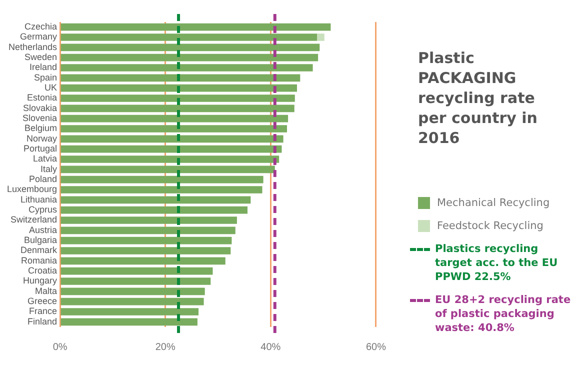 This screenshot has height=375, width=577. What do you see at coordinates (43, 311) in the screenshot?
I see `y-tick-label: France` at bounding box center [43, 311].